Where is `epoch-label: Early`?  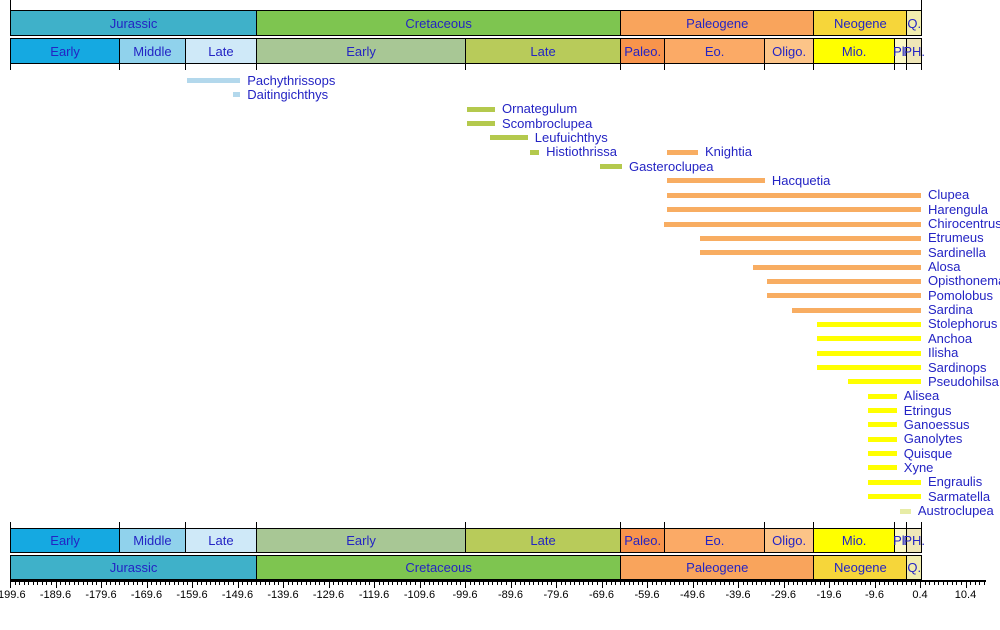
epoch-label: Early is located at coordinates (65, 540).